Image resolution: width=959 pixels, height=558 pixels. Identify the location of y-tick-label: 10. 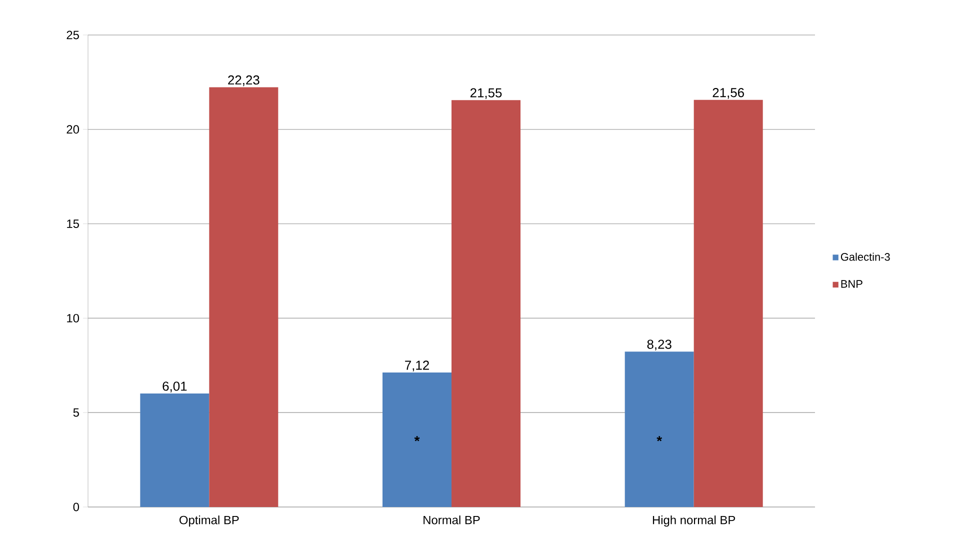
(73, 318).